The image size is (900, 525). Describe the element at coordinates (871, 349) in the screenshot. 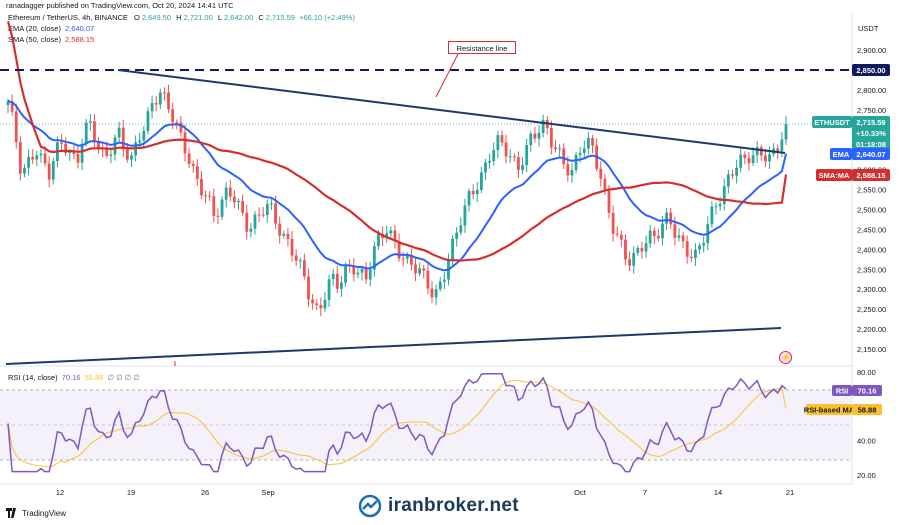

I see `price-tick-label: 2,150.00` at that location.